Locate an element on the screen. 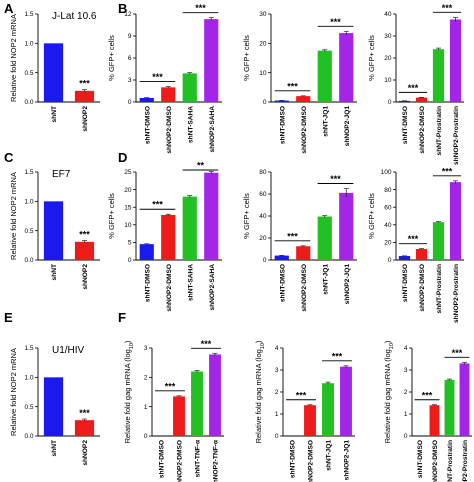  chart-f3-category-0: shNT-DMSO is located at coordinates (420, 459).